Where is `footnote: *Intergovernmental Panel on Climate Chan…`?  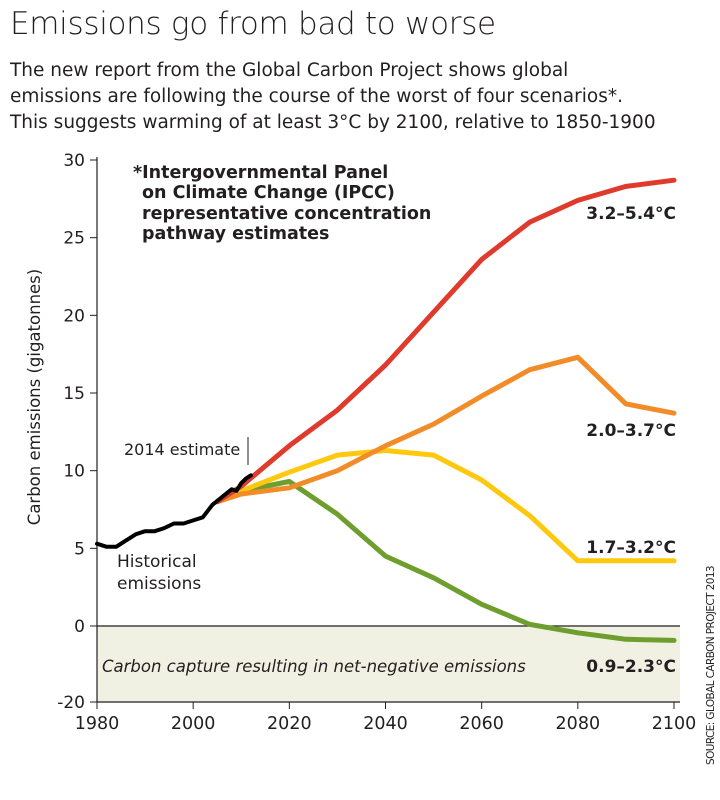 footnote: *Intergovernmental Panel on Climate Chan… is located at coordinates (282, 203).